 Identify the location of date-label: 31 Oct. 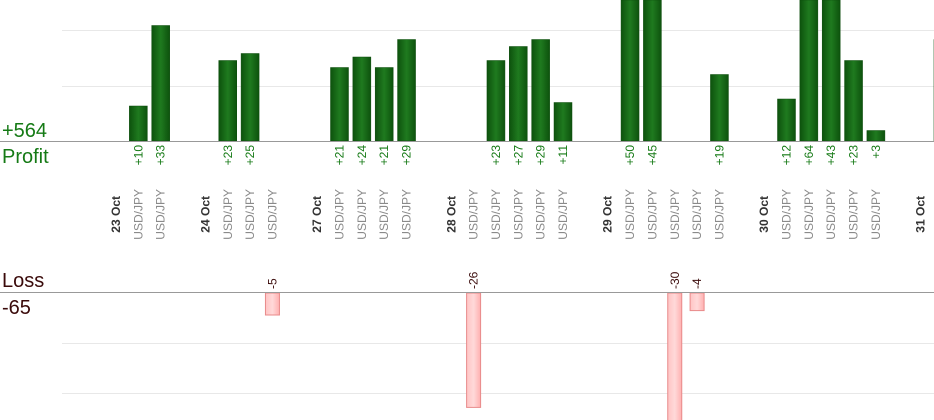
(921, 214).